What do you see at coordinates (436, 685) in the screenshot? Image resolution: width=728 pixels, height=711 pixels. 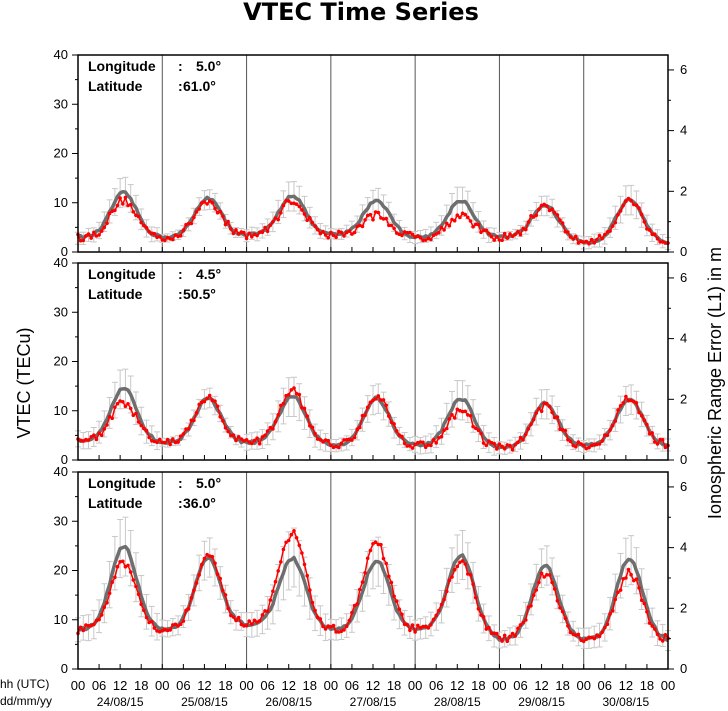 I see `x-tick-label: 06` at bounding box center [436, 685].